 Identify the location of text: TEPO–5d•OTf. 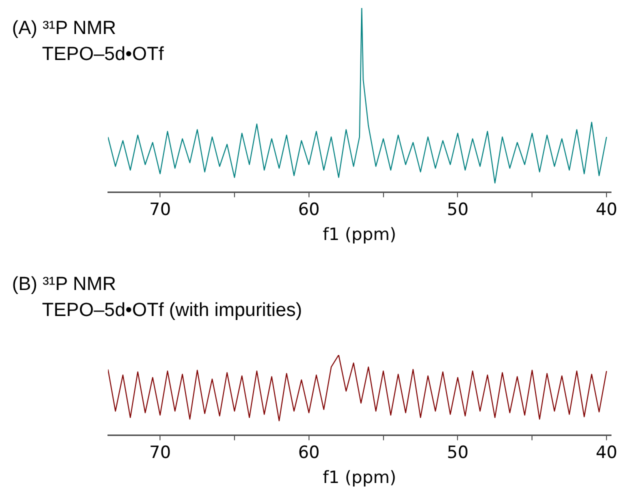
(102, 55).